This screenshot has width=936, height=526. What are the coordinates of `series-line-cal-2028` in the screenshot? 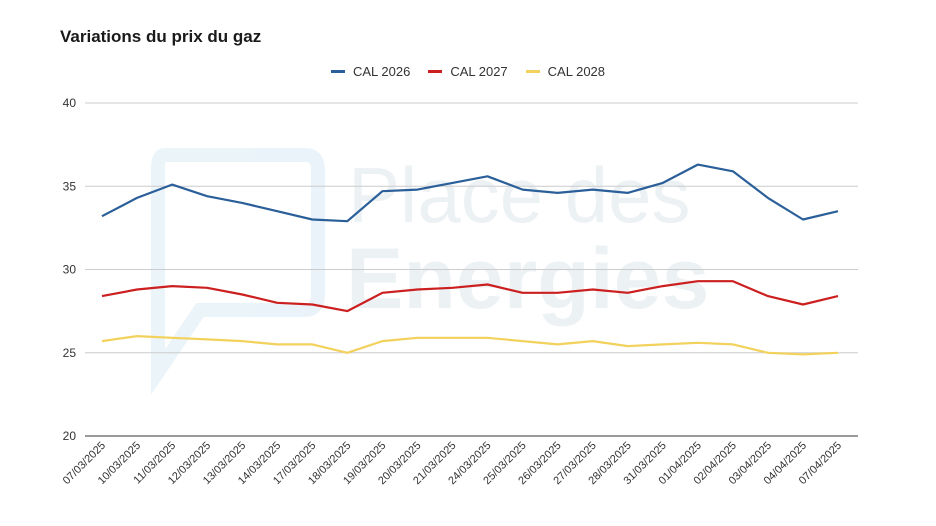 It's located at (470, 345).